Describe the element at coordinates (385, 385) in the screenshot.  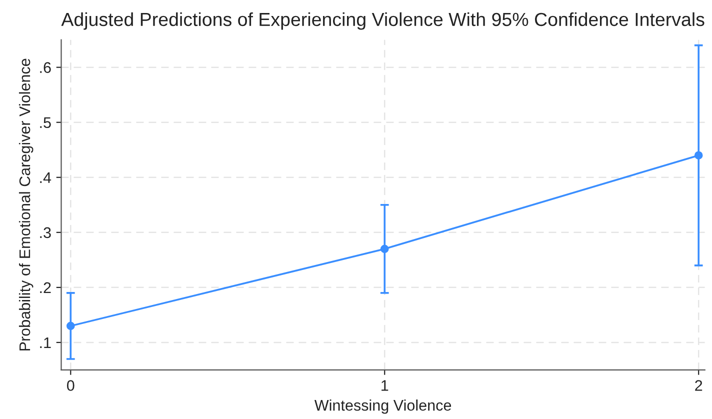
I see `x-tick-label: 1` at that location.